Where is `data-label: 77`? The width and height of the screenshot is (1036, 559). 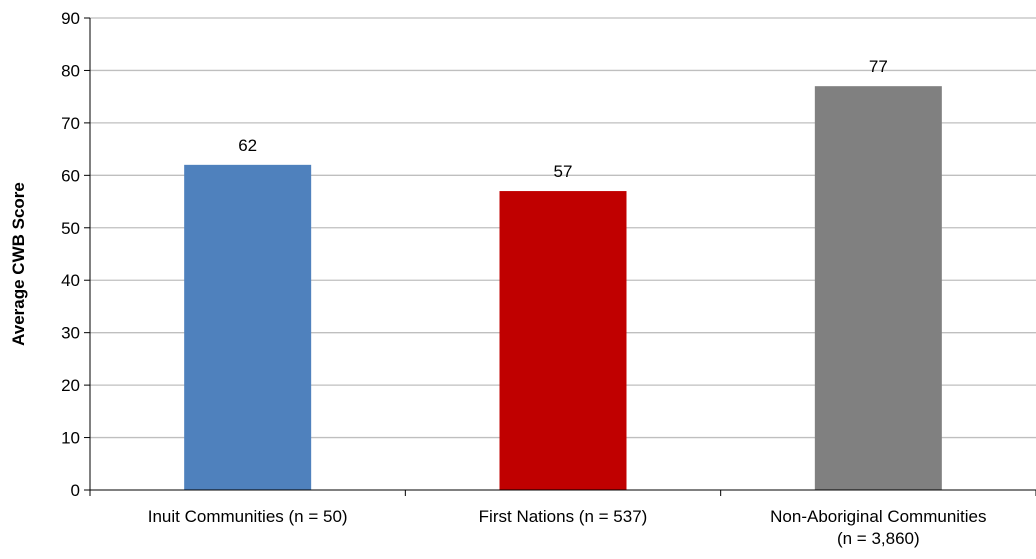
data-label: 77 is located at coordinates (878, 66).